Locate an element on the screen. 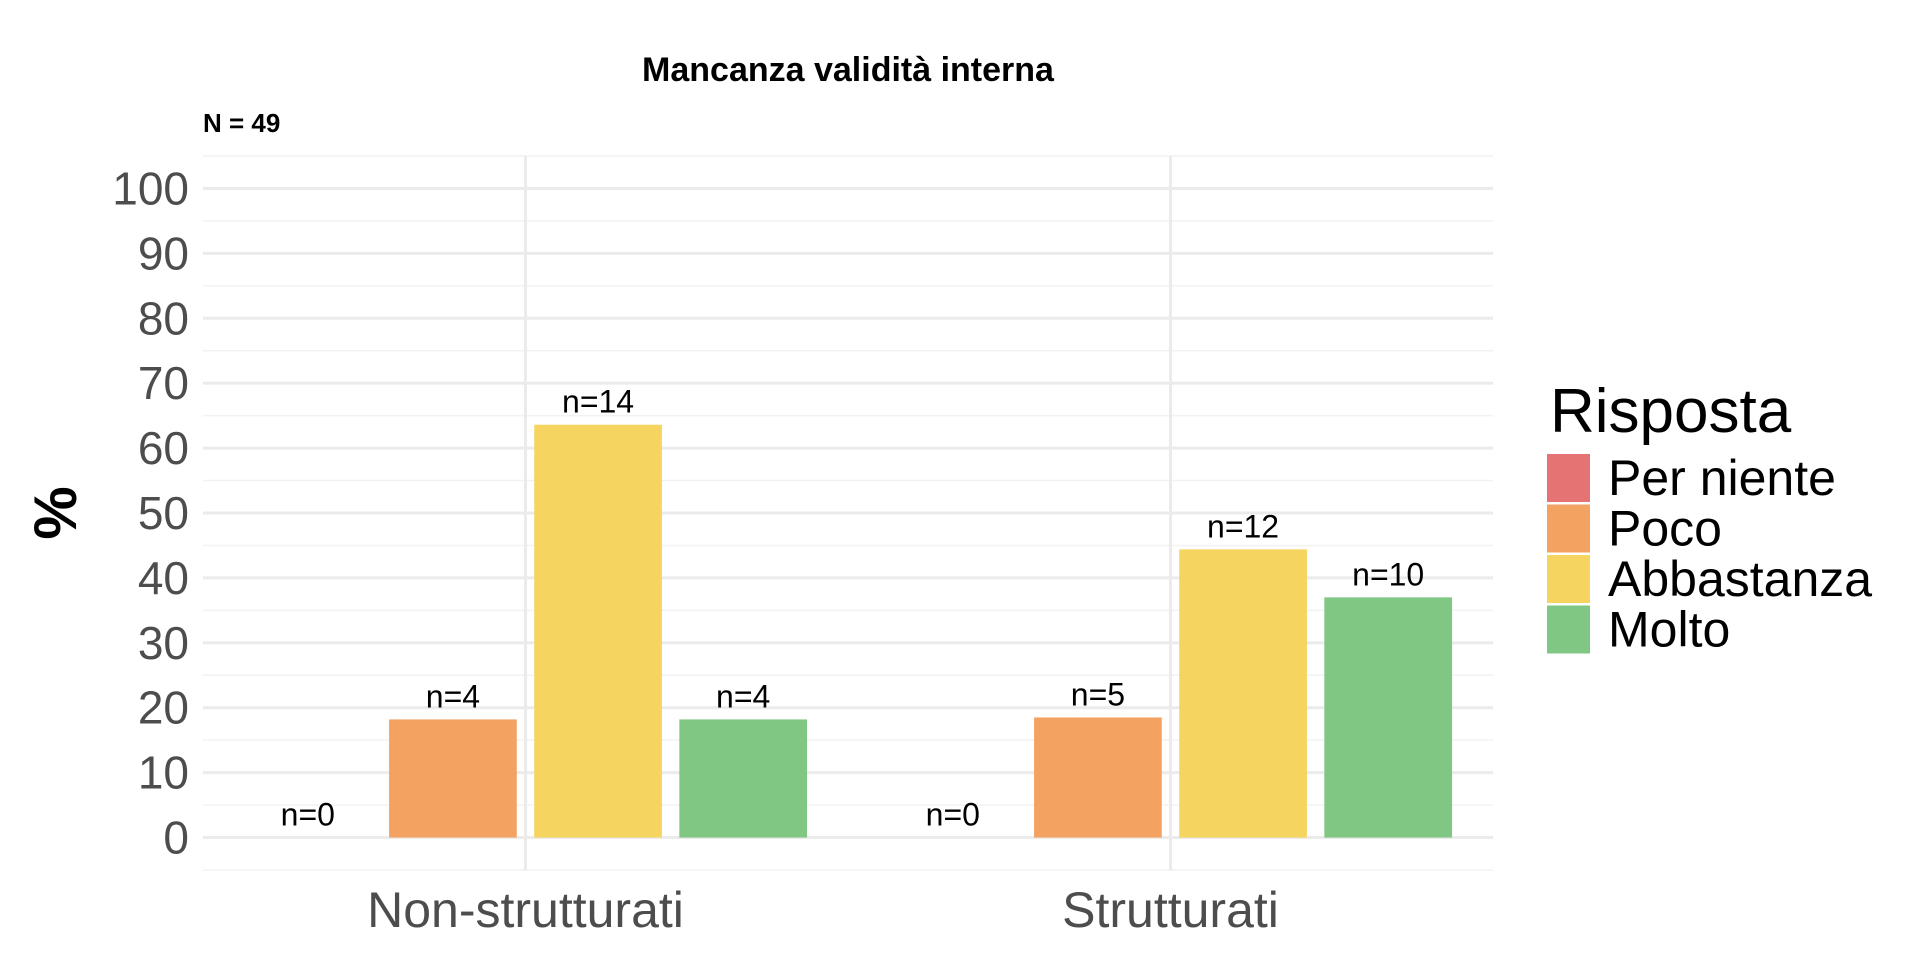 The image size is (1920, 960). bar-data-label: n=10 is located at coordinates (1388, 574).